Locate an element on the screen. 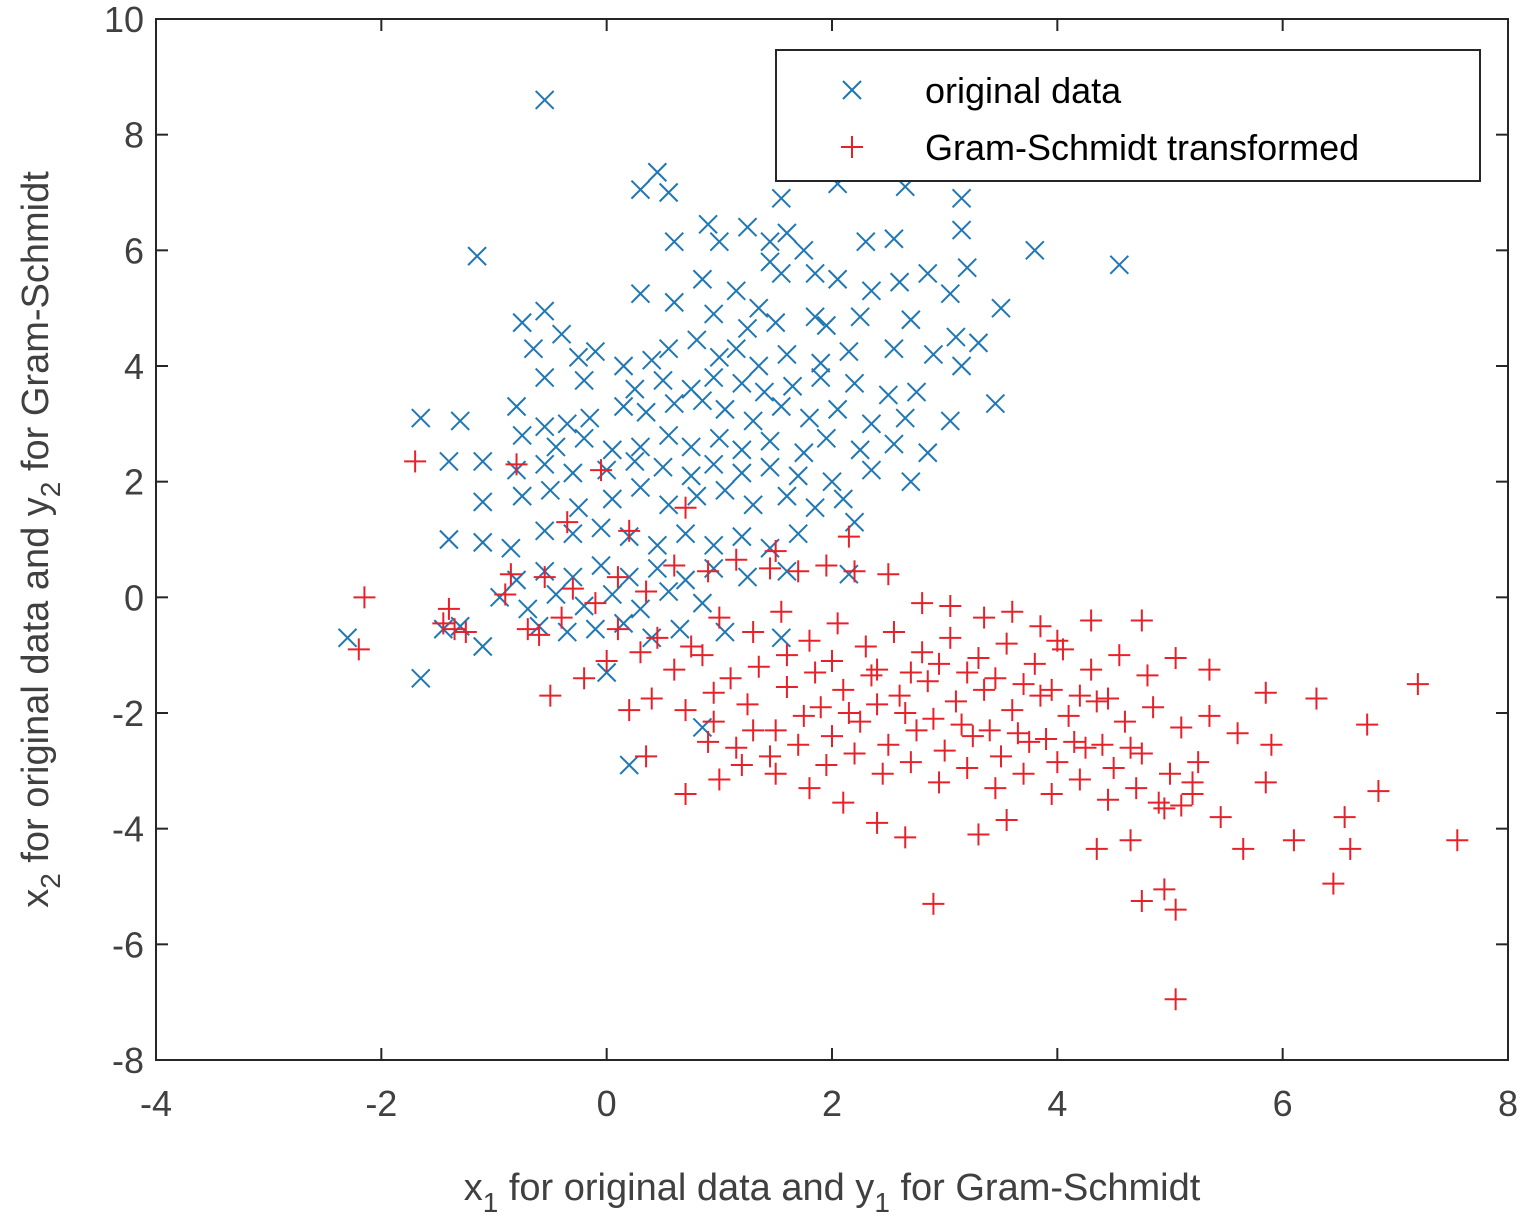  y-tick-label: 10 is located at coordinates (124, 20).